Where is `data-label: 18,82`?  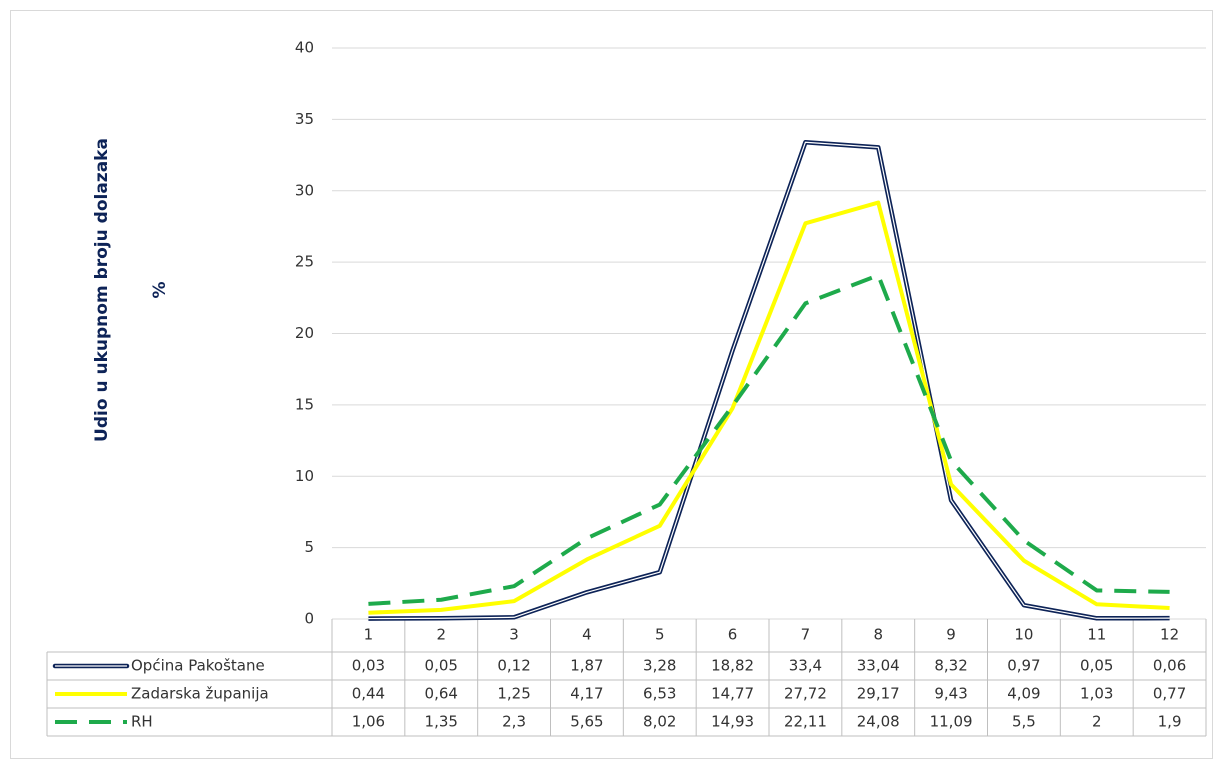
data-label: 18,82 is located at coordinates (732, 666).